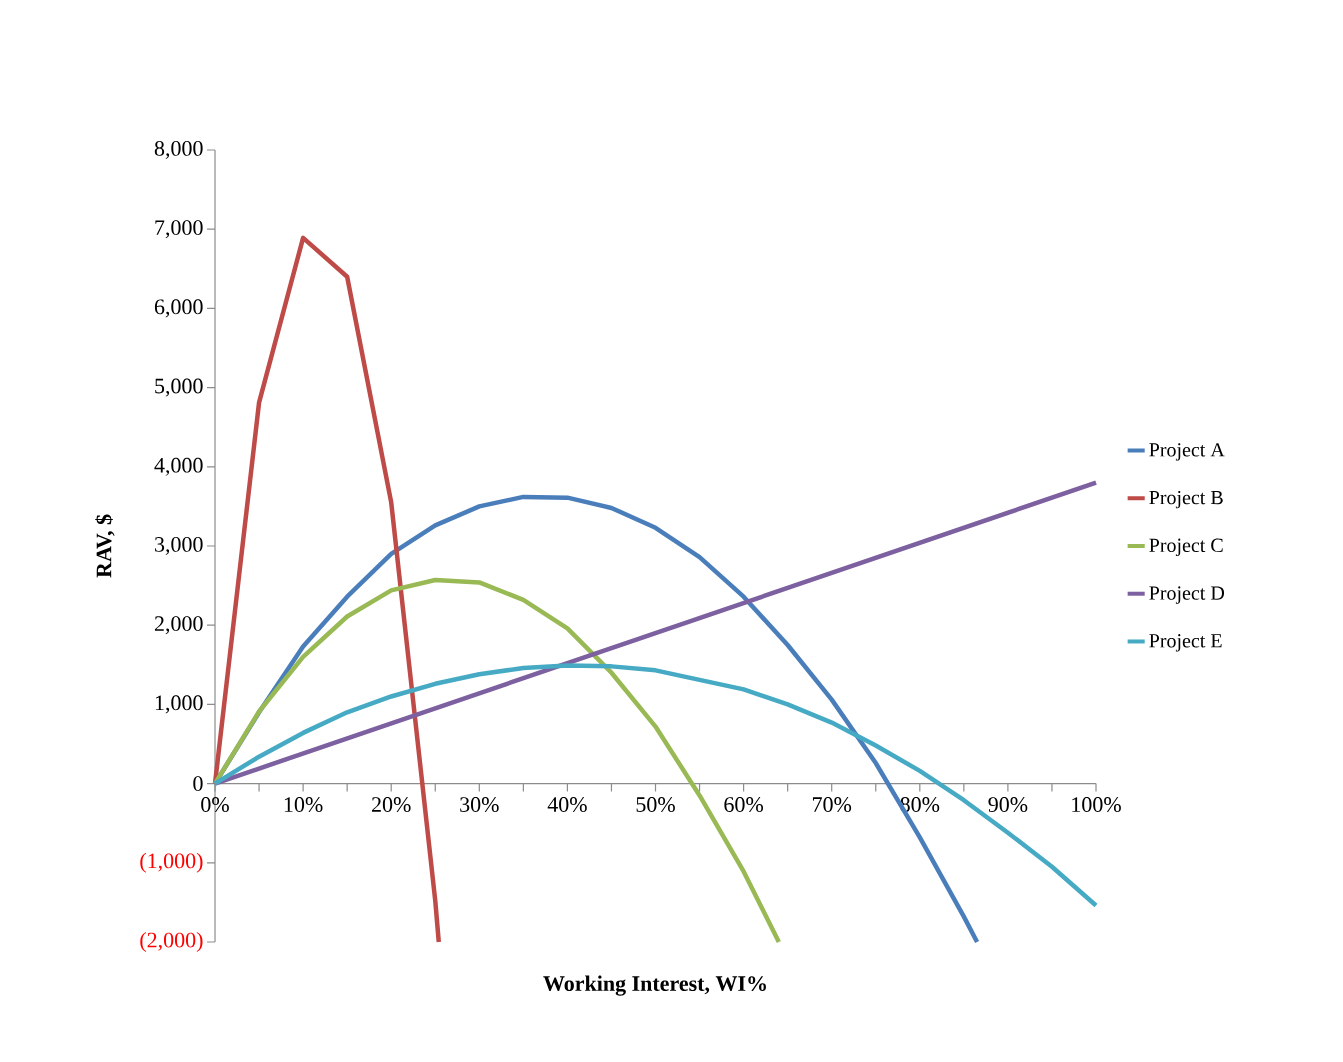  I want to click on y-tick-label: 0, so click(198, 784).